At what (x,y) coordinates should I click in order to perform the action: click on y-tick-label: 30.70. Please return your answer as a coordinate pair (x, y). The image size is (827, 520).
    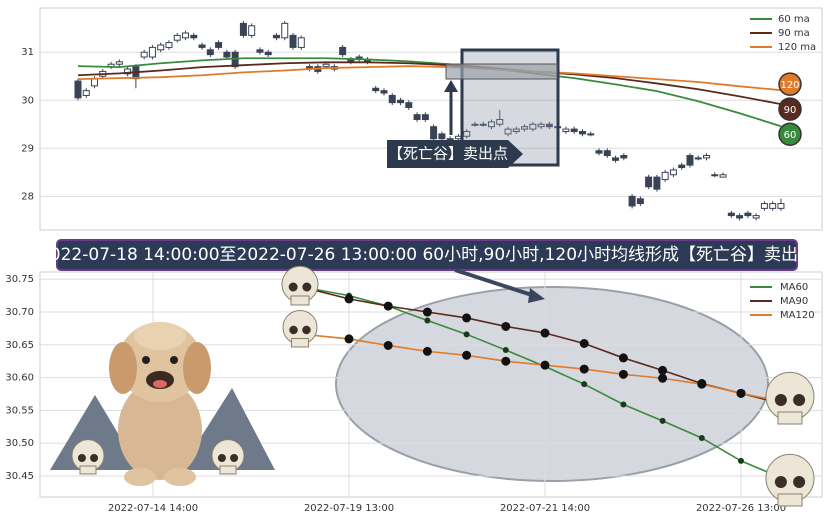
    Looking at the image, I should click on (19, 312).